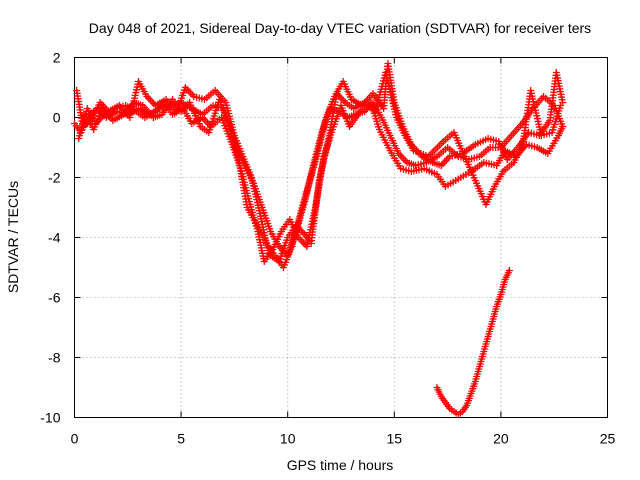 The image size is (640, 480). I want to click on y-tick-label: -10, so click(50, 418).